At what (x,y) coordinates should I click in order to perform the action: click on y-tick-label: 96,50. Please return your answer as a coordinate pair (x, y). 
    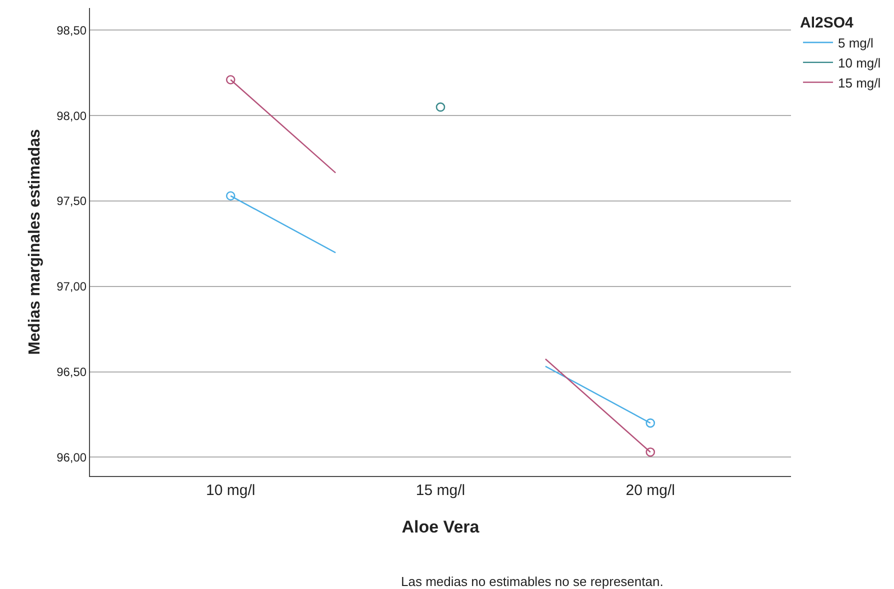
    Looking at the image, I should click on (71, 372).